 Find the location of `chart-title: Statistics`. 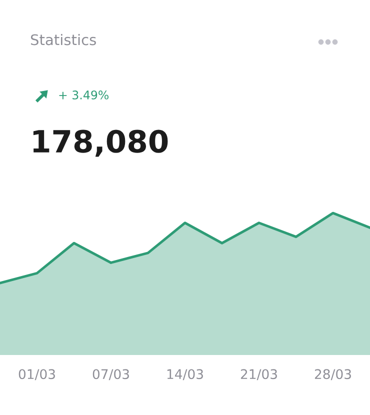

chart-title: Statistics is located at coordinates (63, 40).